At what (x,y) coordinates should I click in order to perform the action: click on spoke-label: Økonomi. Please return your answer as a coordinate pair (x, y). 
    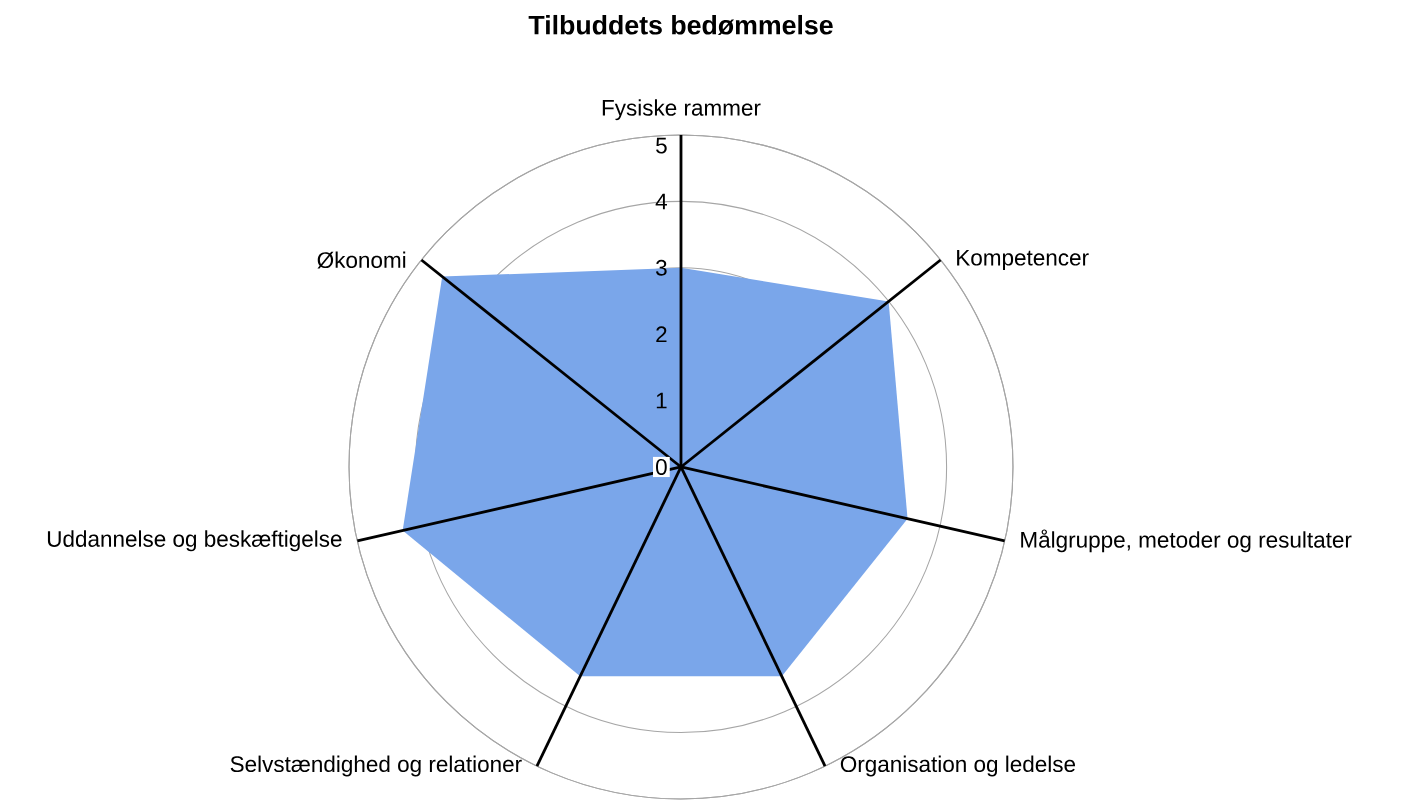
    Looking at the image, I should click on (361, 260).